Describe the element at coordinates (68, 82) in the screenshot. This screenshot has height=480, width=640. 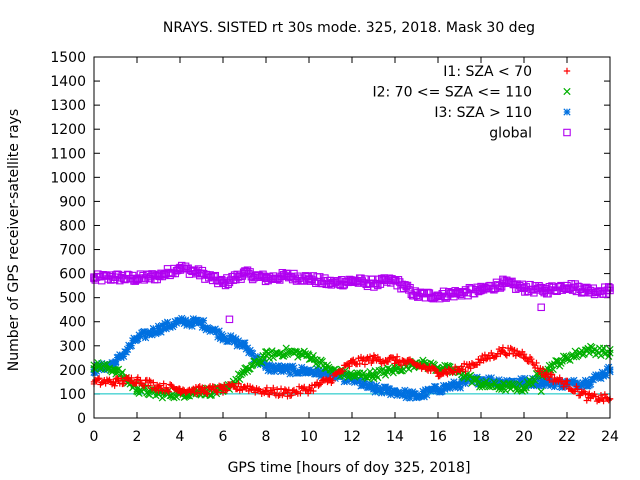
I see `y-tick-label: 1400` at that location.